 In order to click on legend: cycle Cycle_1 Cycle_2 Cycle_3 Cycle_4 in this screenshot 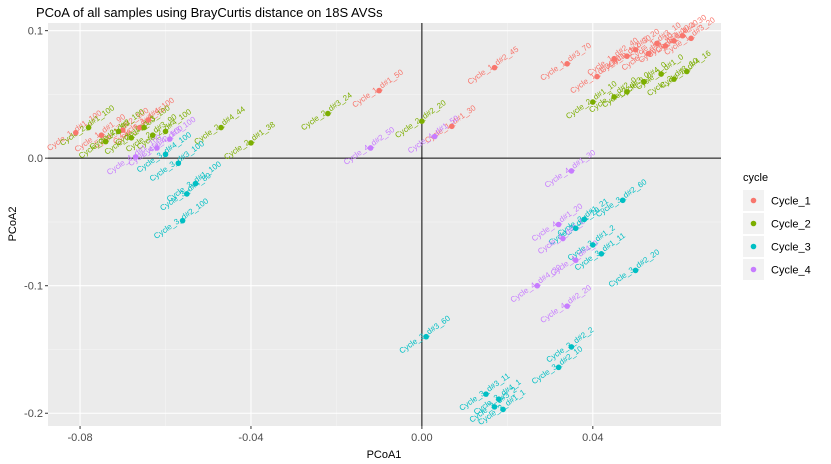, I will do `click(777, 226)`.